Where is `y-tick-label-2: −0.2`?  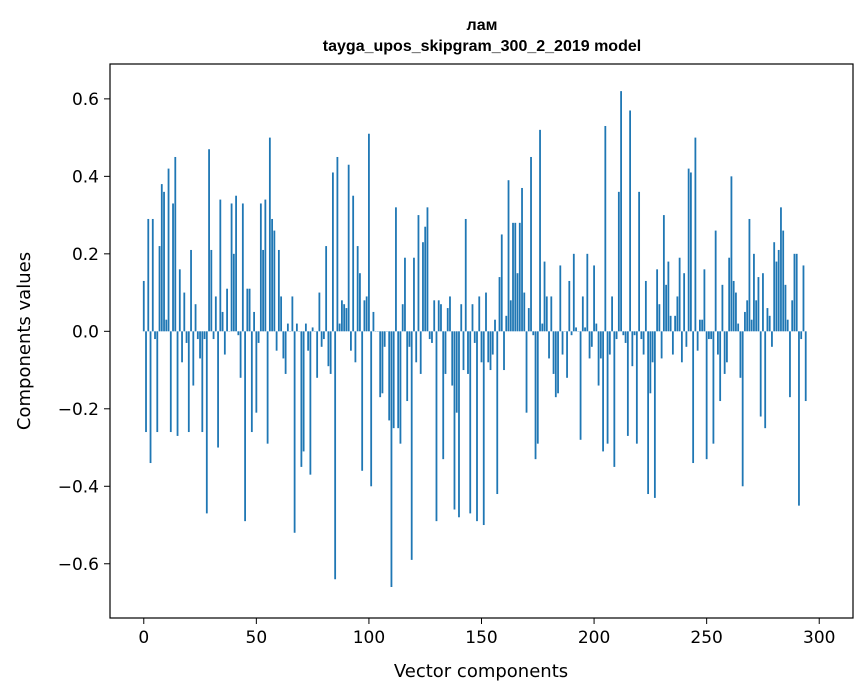
y-tick-label-2: −0.2 is located at coordinates (78, 410).